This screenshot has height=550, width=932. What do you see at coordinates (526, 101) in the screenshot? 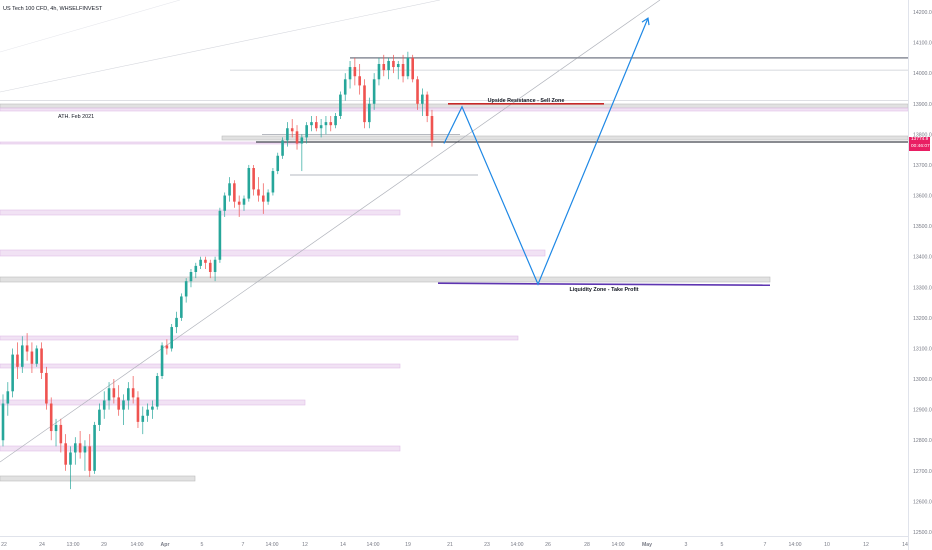
I see `annotation-label: Upside Resistance - Sell Zone` at bounding box center [526, 101].